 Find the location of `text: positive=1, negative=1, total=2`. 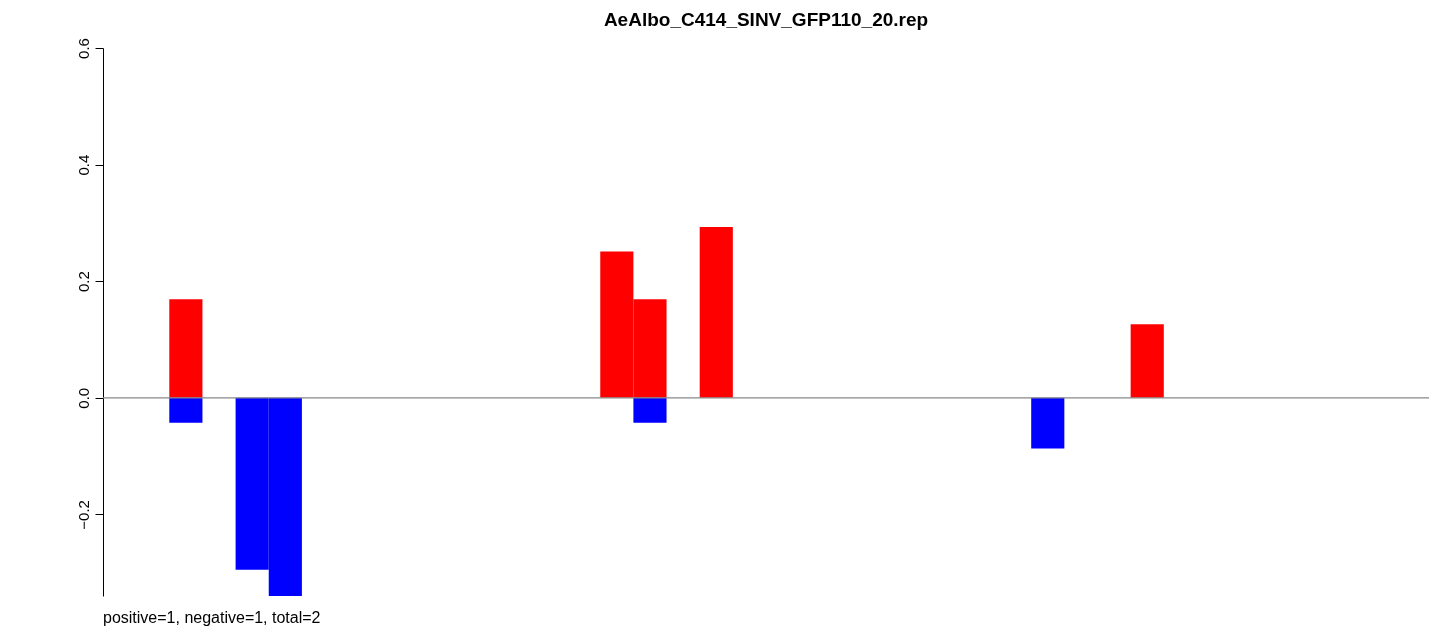

text: positive=1, negative=1, total=2 is located at coordinates (212, 617).